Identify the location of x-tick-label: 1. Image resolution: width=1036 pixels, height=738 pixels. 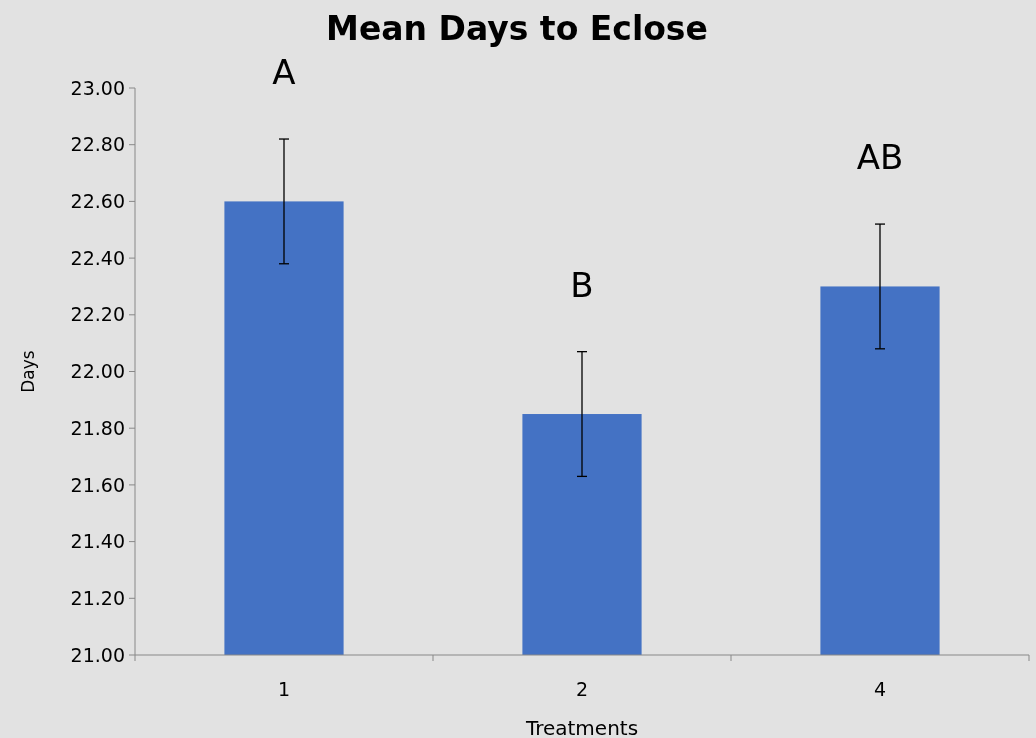
(284, 689).